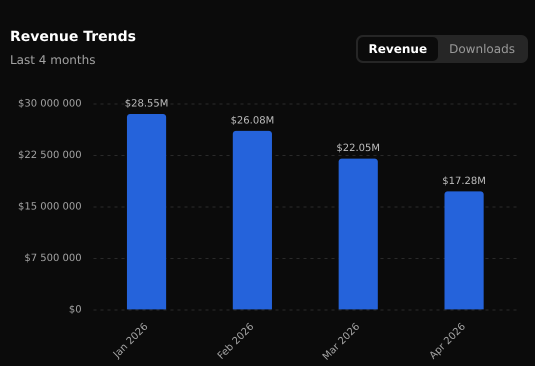  What do you see at coordinates (75, 310) in the screenshot?
I see `y-tick-label: $0` at bounding box center [75, 310].